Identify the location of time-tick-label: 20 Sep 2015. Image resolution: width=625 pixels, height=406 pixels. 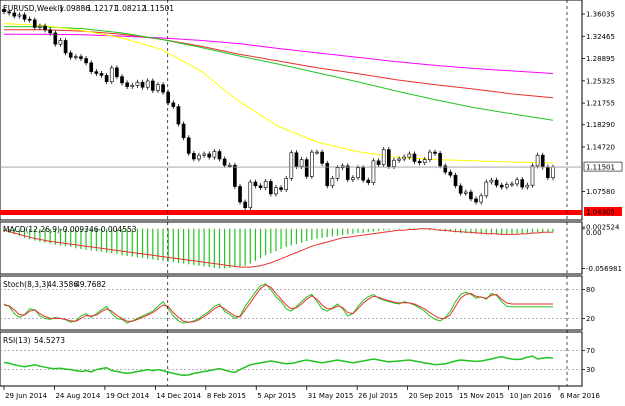
(431, 396).